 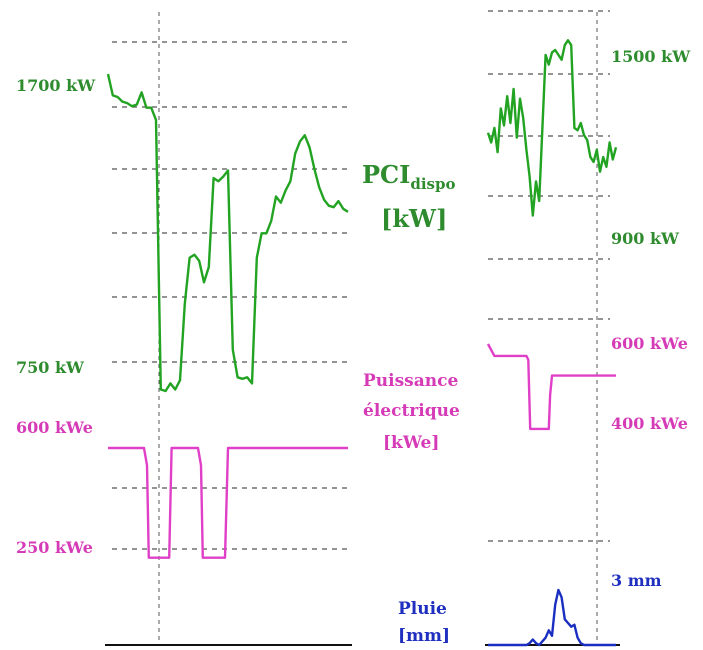 What do you see at coordinates (552, 128) in the screenshot?
I see `right-pci-series` at bounding box center [552, 128].